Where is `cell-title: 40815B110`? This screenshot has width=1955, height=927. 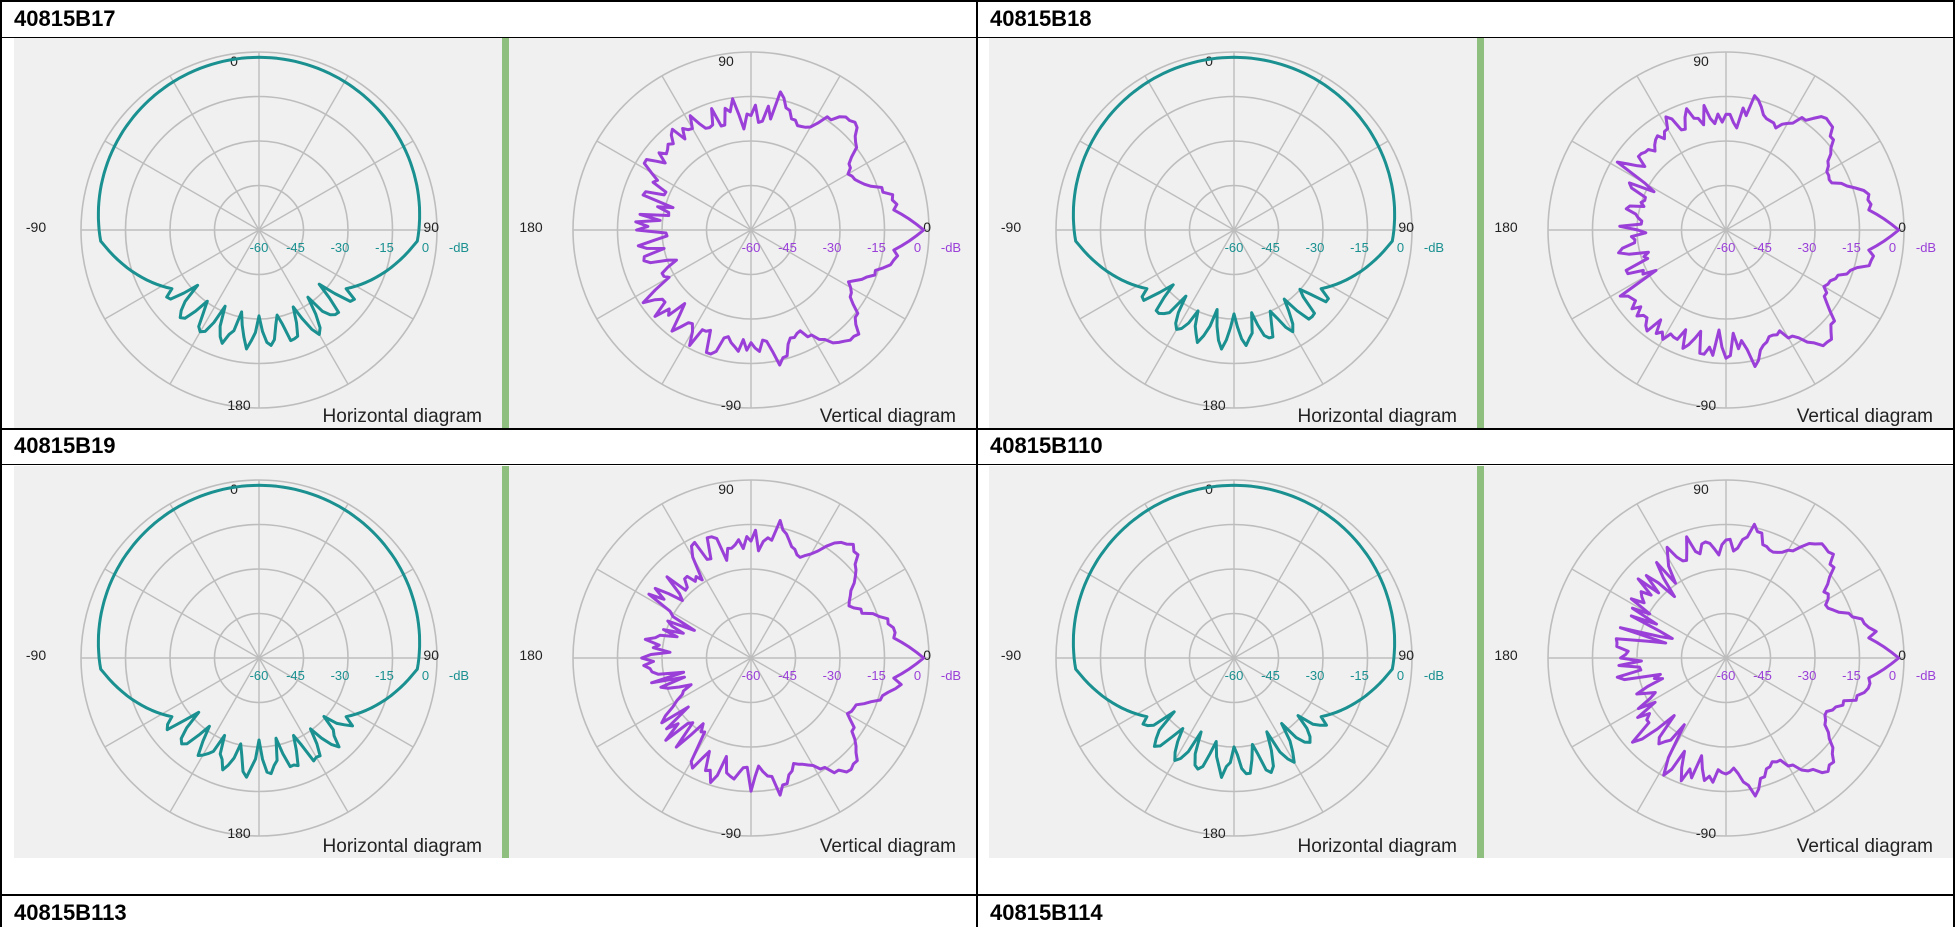
cell-title: 40815B110 is located at coordinates (1046, 445).